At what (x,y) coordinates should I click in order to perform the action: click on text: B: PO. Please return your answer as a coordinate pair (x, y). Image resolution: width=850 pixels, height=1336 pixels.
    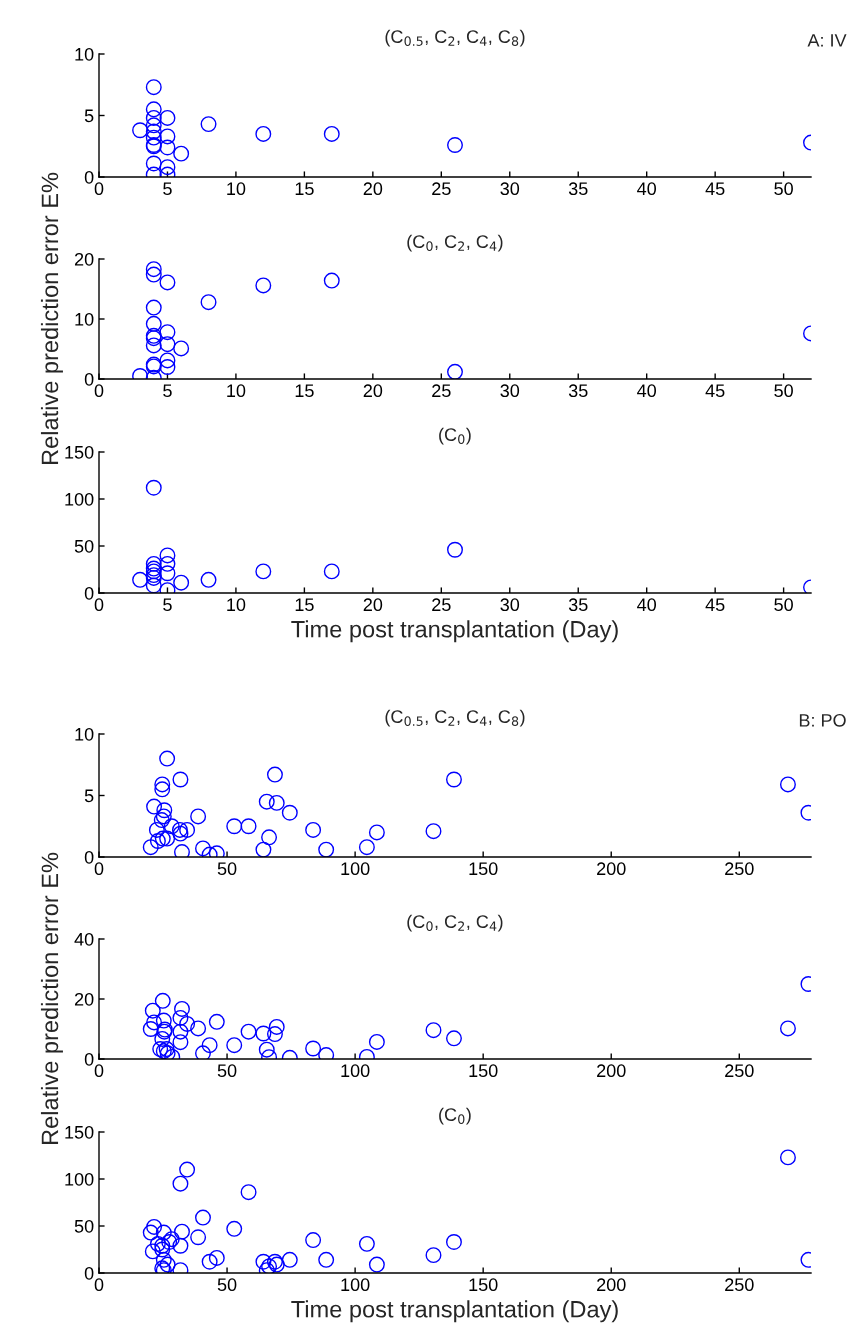
    Looking at the image, I should click on (822, 720).